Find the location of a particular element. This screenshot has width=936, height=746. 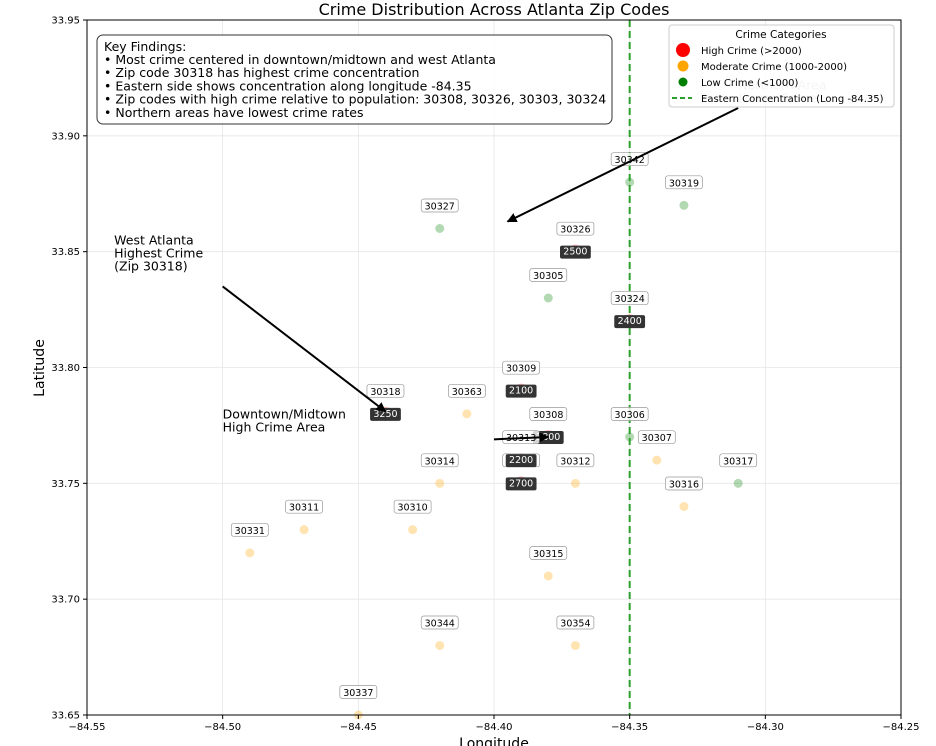

zip-label-30308: 30308 is located at coordinates (548, 415).